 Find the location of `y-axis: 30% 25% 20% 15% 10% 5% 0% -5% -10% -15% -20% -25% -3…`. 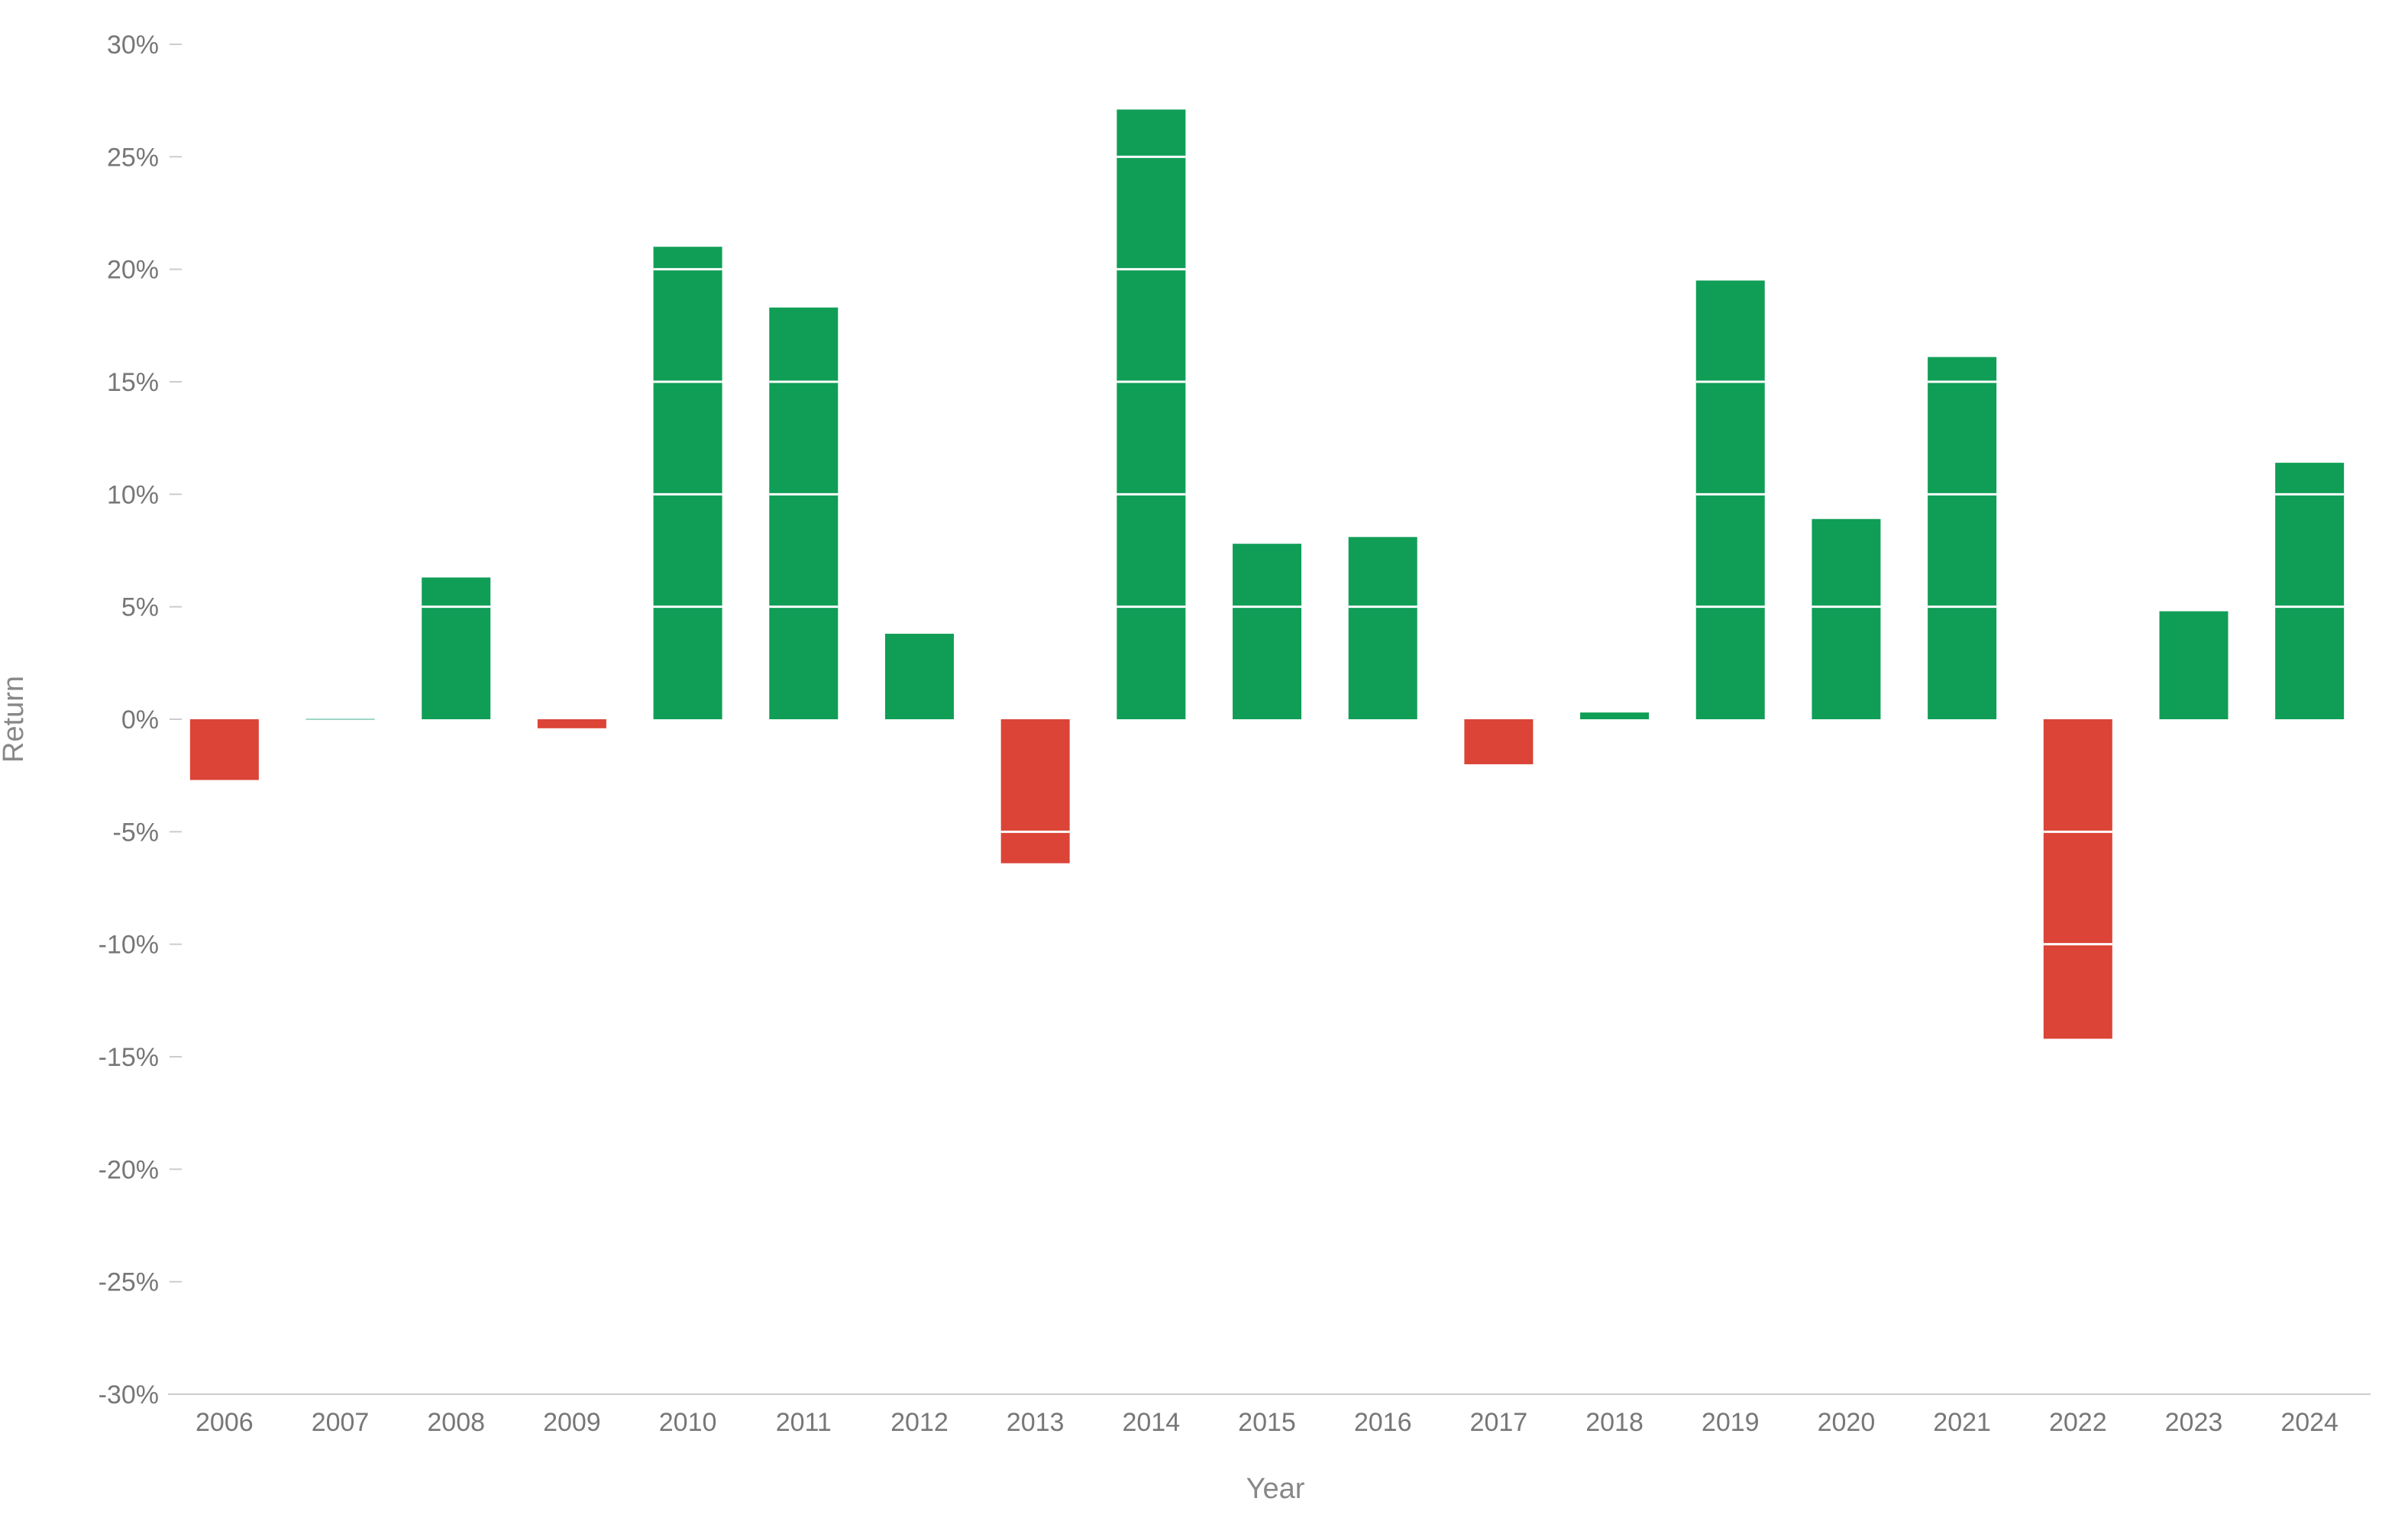

y-axis: 30% 25% 20% 15% 10% 5% 0% -5% -10% -15% -20% -25% -3… is located at coordinates (140, 720).